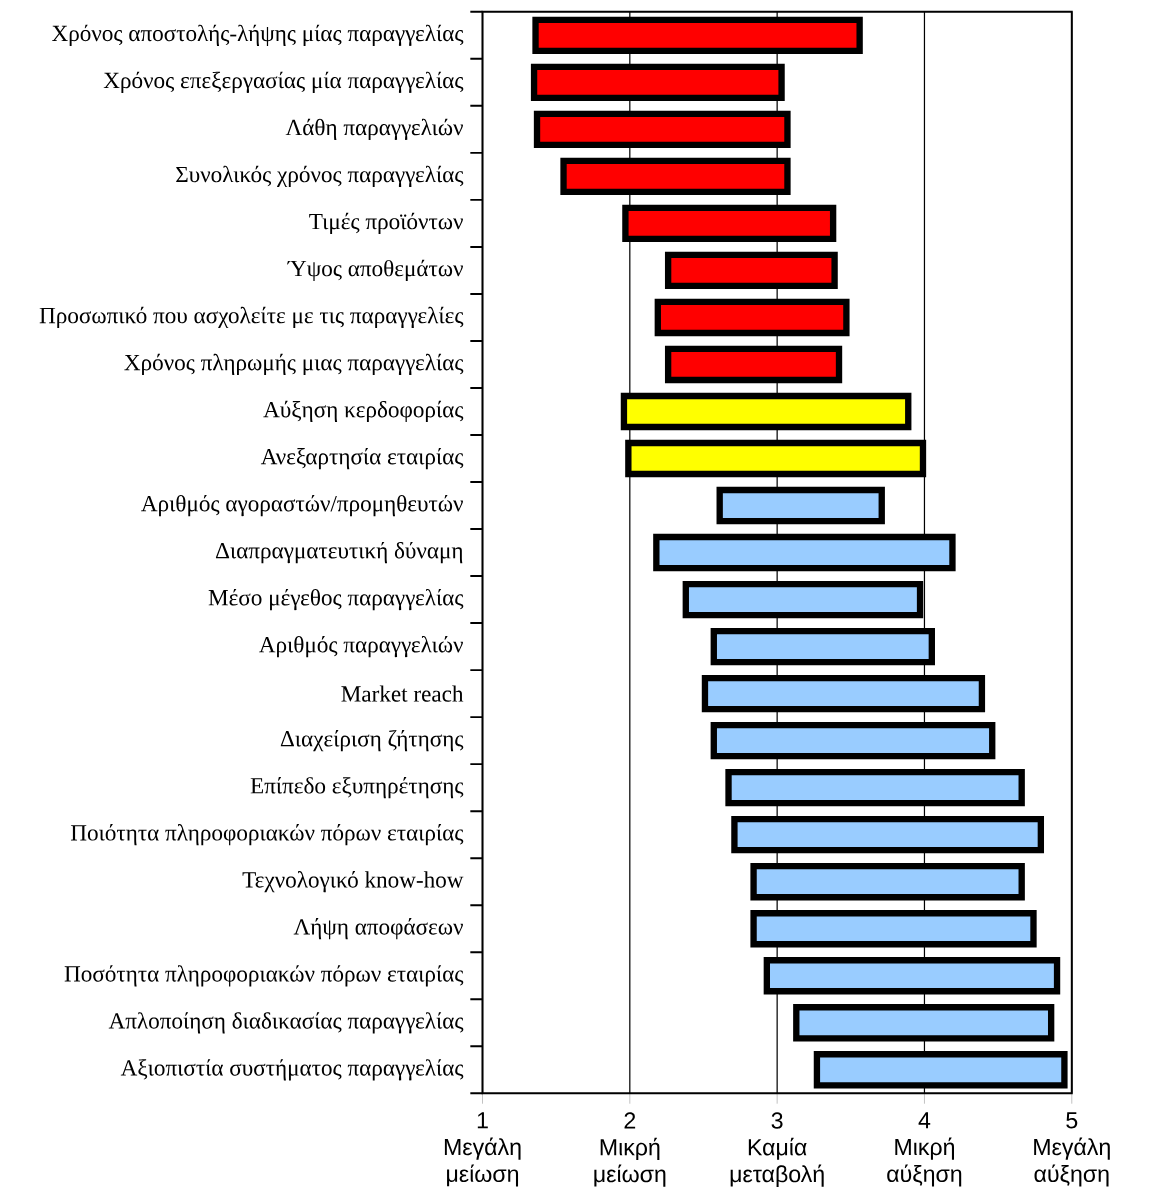  I want to click on y-tick-label: Market reach, so click(402, 693).